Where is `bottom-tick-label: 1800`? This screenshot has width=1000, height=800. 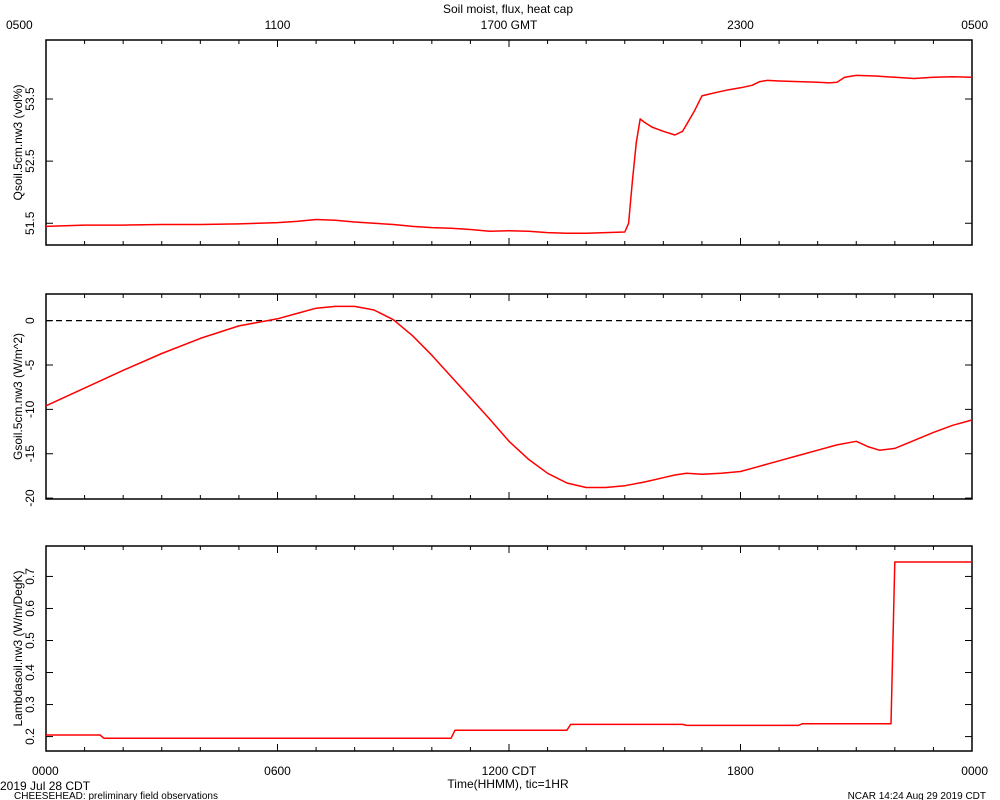 bottom-tick-label: 1800 is located at coordinates (740, 771).